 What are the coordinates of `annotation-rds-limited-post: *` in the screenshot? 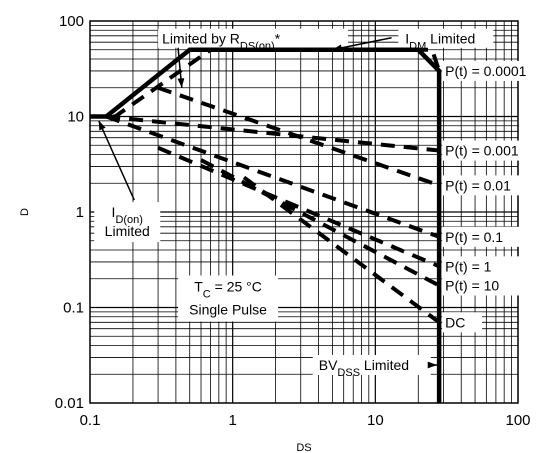 It's located at (278, 39).